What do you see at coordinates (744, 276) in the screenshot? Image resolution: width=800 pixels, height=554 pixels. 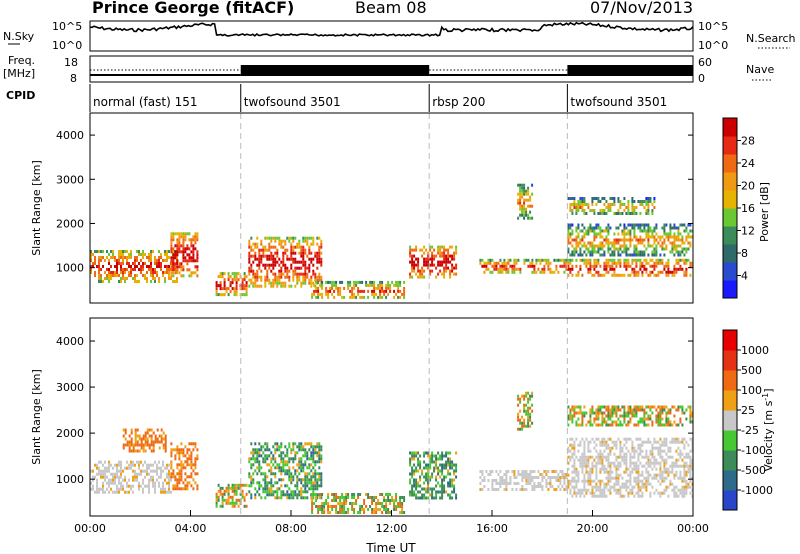 I see `power-cbar-tick-label-0: 4` at bounding box center [744, 276].